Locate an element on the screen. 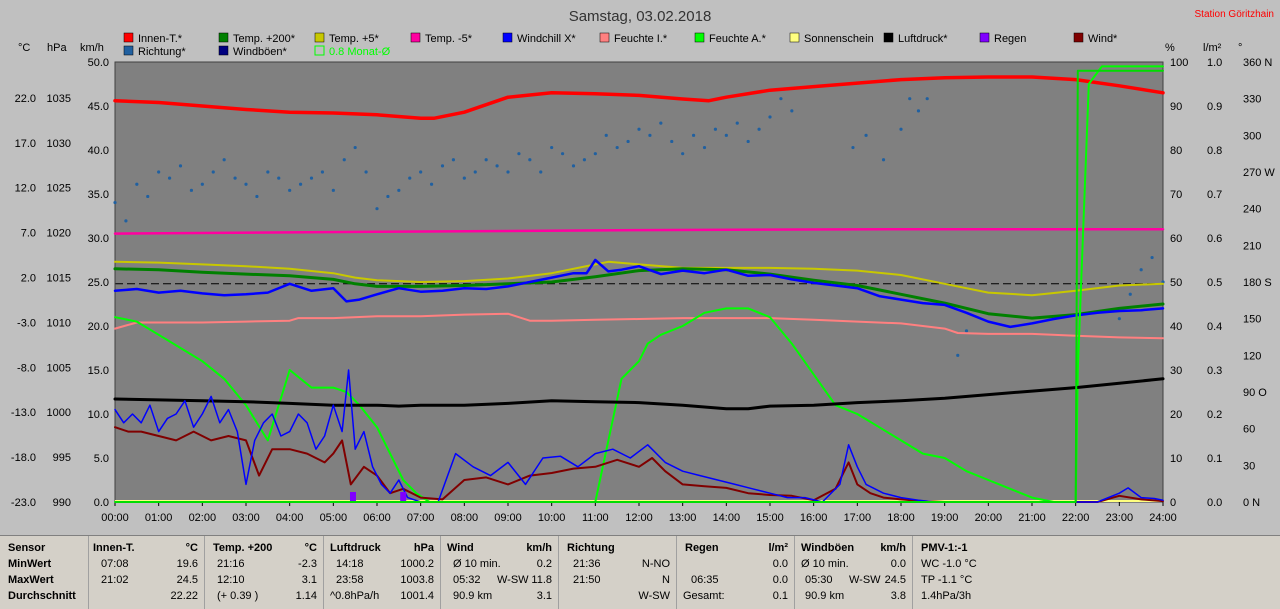 This screenshot has height=609, width=1280. summary-value: 24.5 is located at coordinates (895, 580).